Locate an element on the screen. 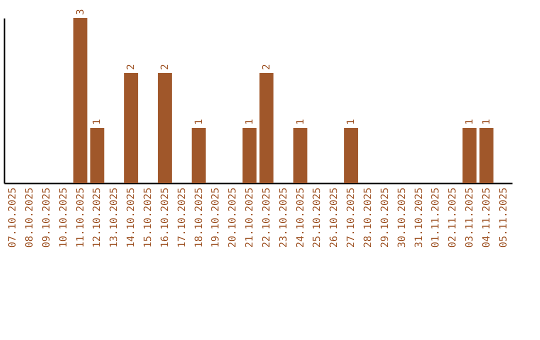 This screenshot has height=340, width=540. x-tick-label: 22.10.2025 is located at coordinates (266, 218).